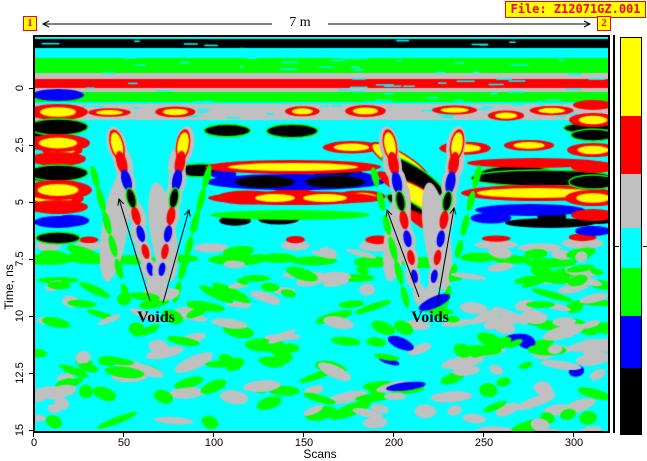 The image size is (647, 461). Describe the element at coordinates (20, 430) in the screenshot. I see `y-axis-tick-label: 15` at that location.